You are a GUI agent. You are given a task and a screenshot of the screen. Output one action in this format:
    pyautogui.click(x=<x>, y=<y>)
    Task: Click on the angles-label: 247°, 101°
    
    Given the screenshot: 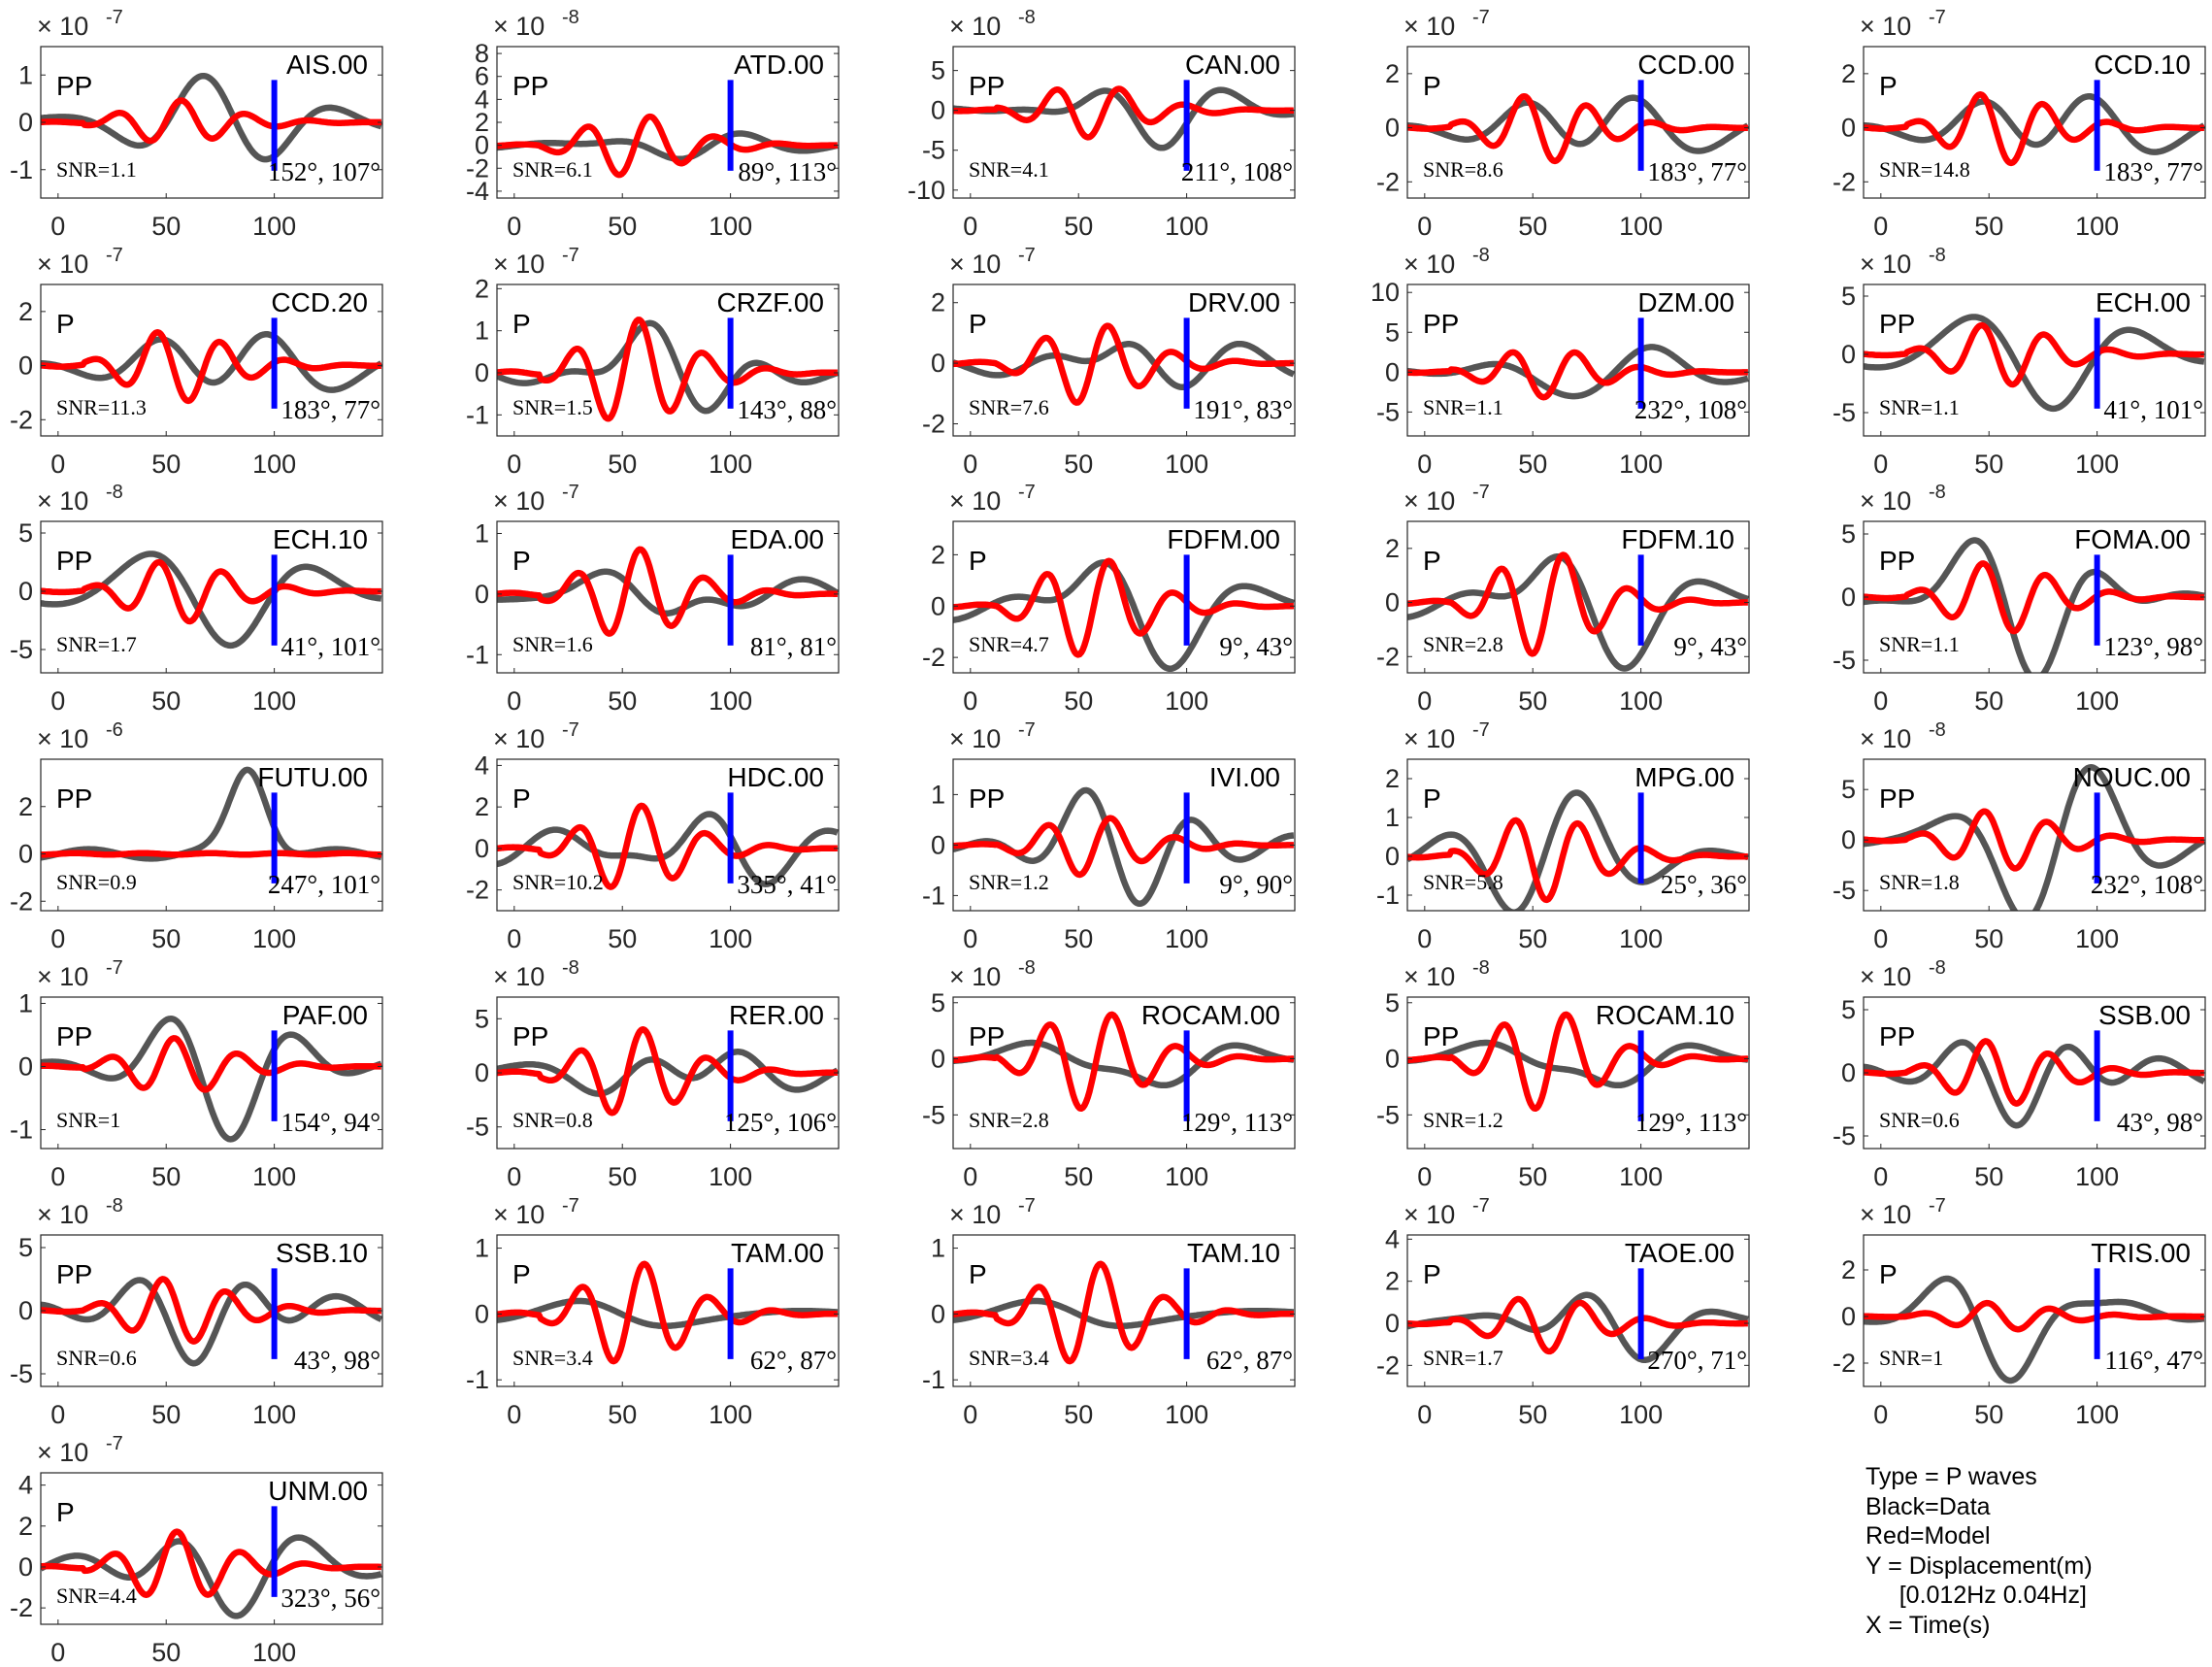 What is the action you would take?
    pyautogui.click(x=324, y=884)
    